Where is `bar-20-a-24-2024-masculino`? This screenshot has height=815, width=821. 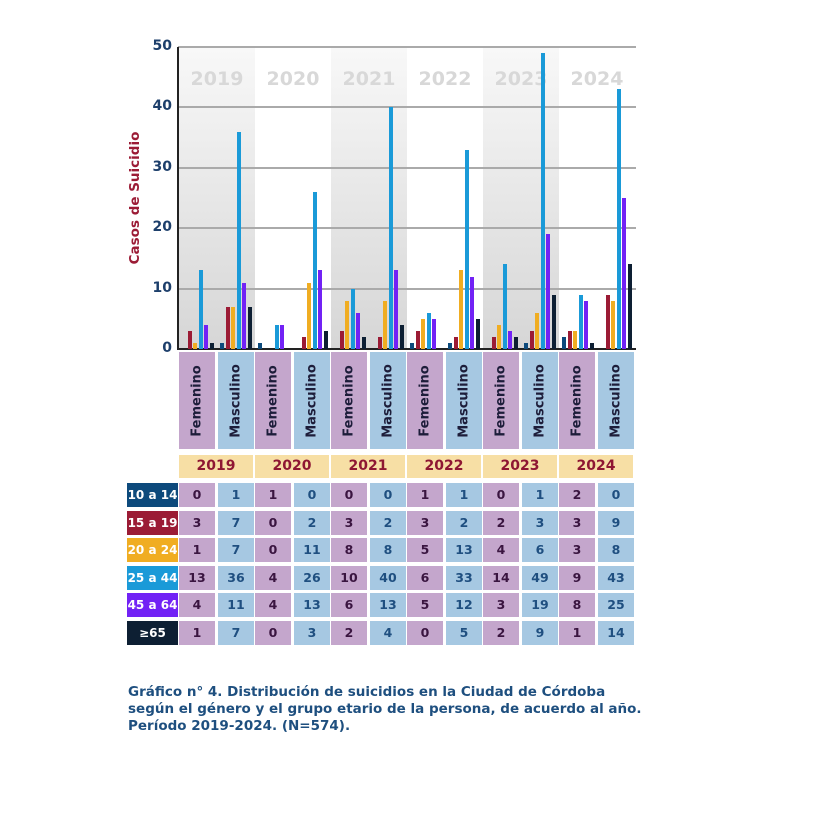
bar-20-a-24-2024-masculino is located at coordinates (613, 324).